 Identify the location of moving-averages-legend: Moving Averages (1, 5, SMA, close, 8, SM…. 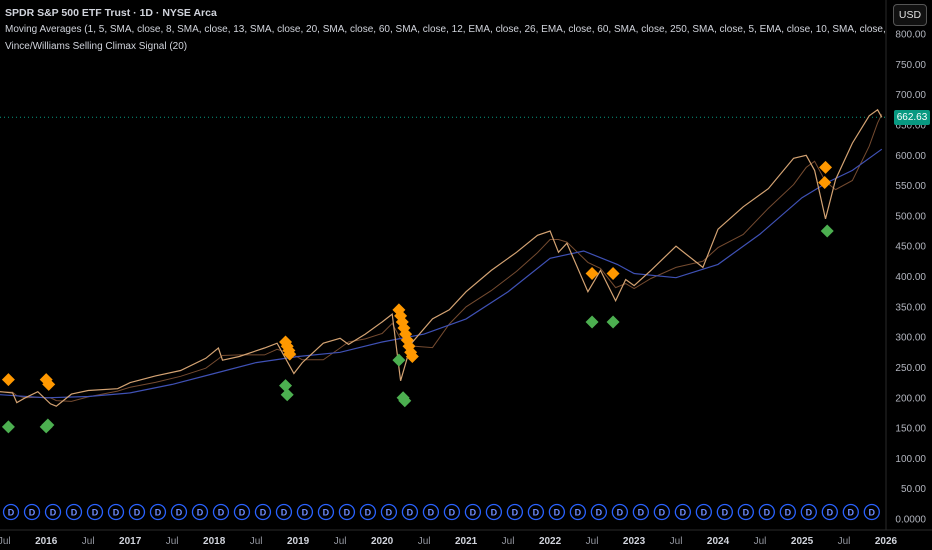
(447, 29).